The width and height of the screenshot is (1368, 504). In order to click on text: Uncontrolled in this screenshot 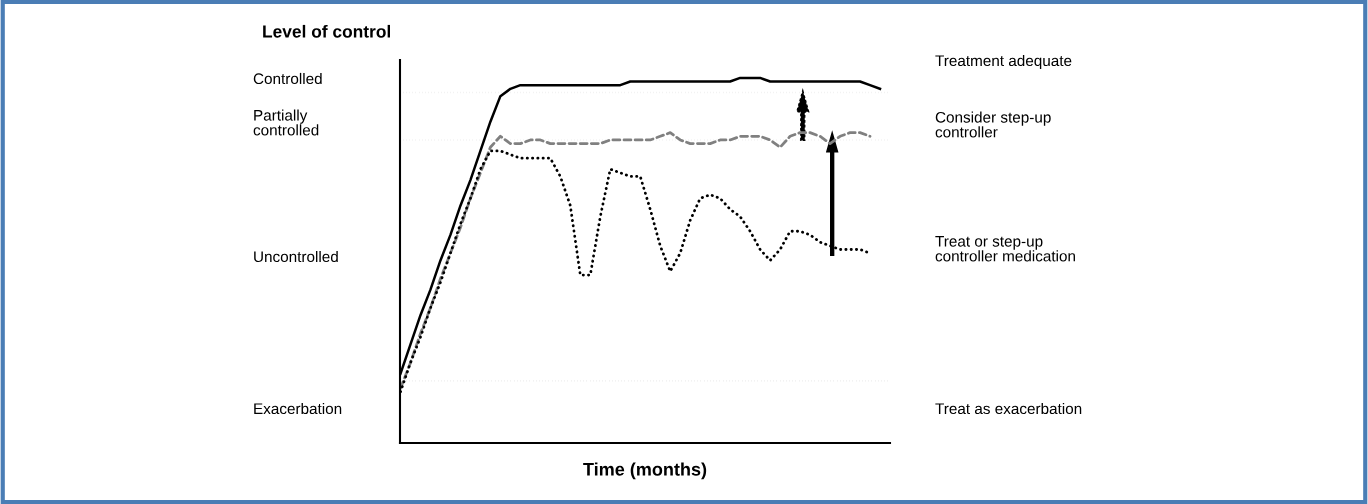, I will do `click(296, 256)`.